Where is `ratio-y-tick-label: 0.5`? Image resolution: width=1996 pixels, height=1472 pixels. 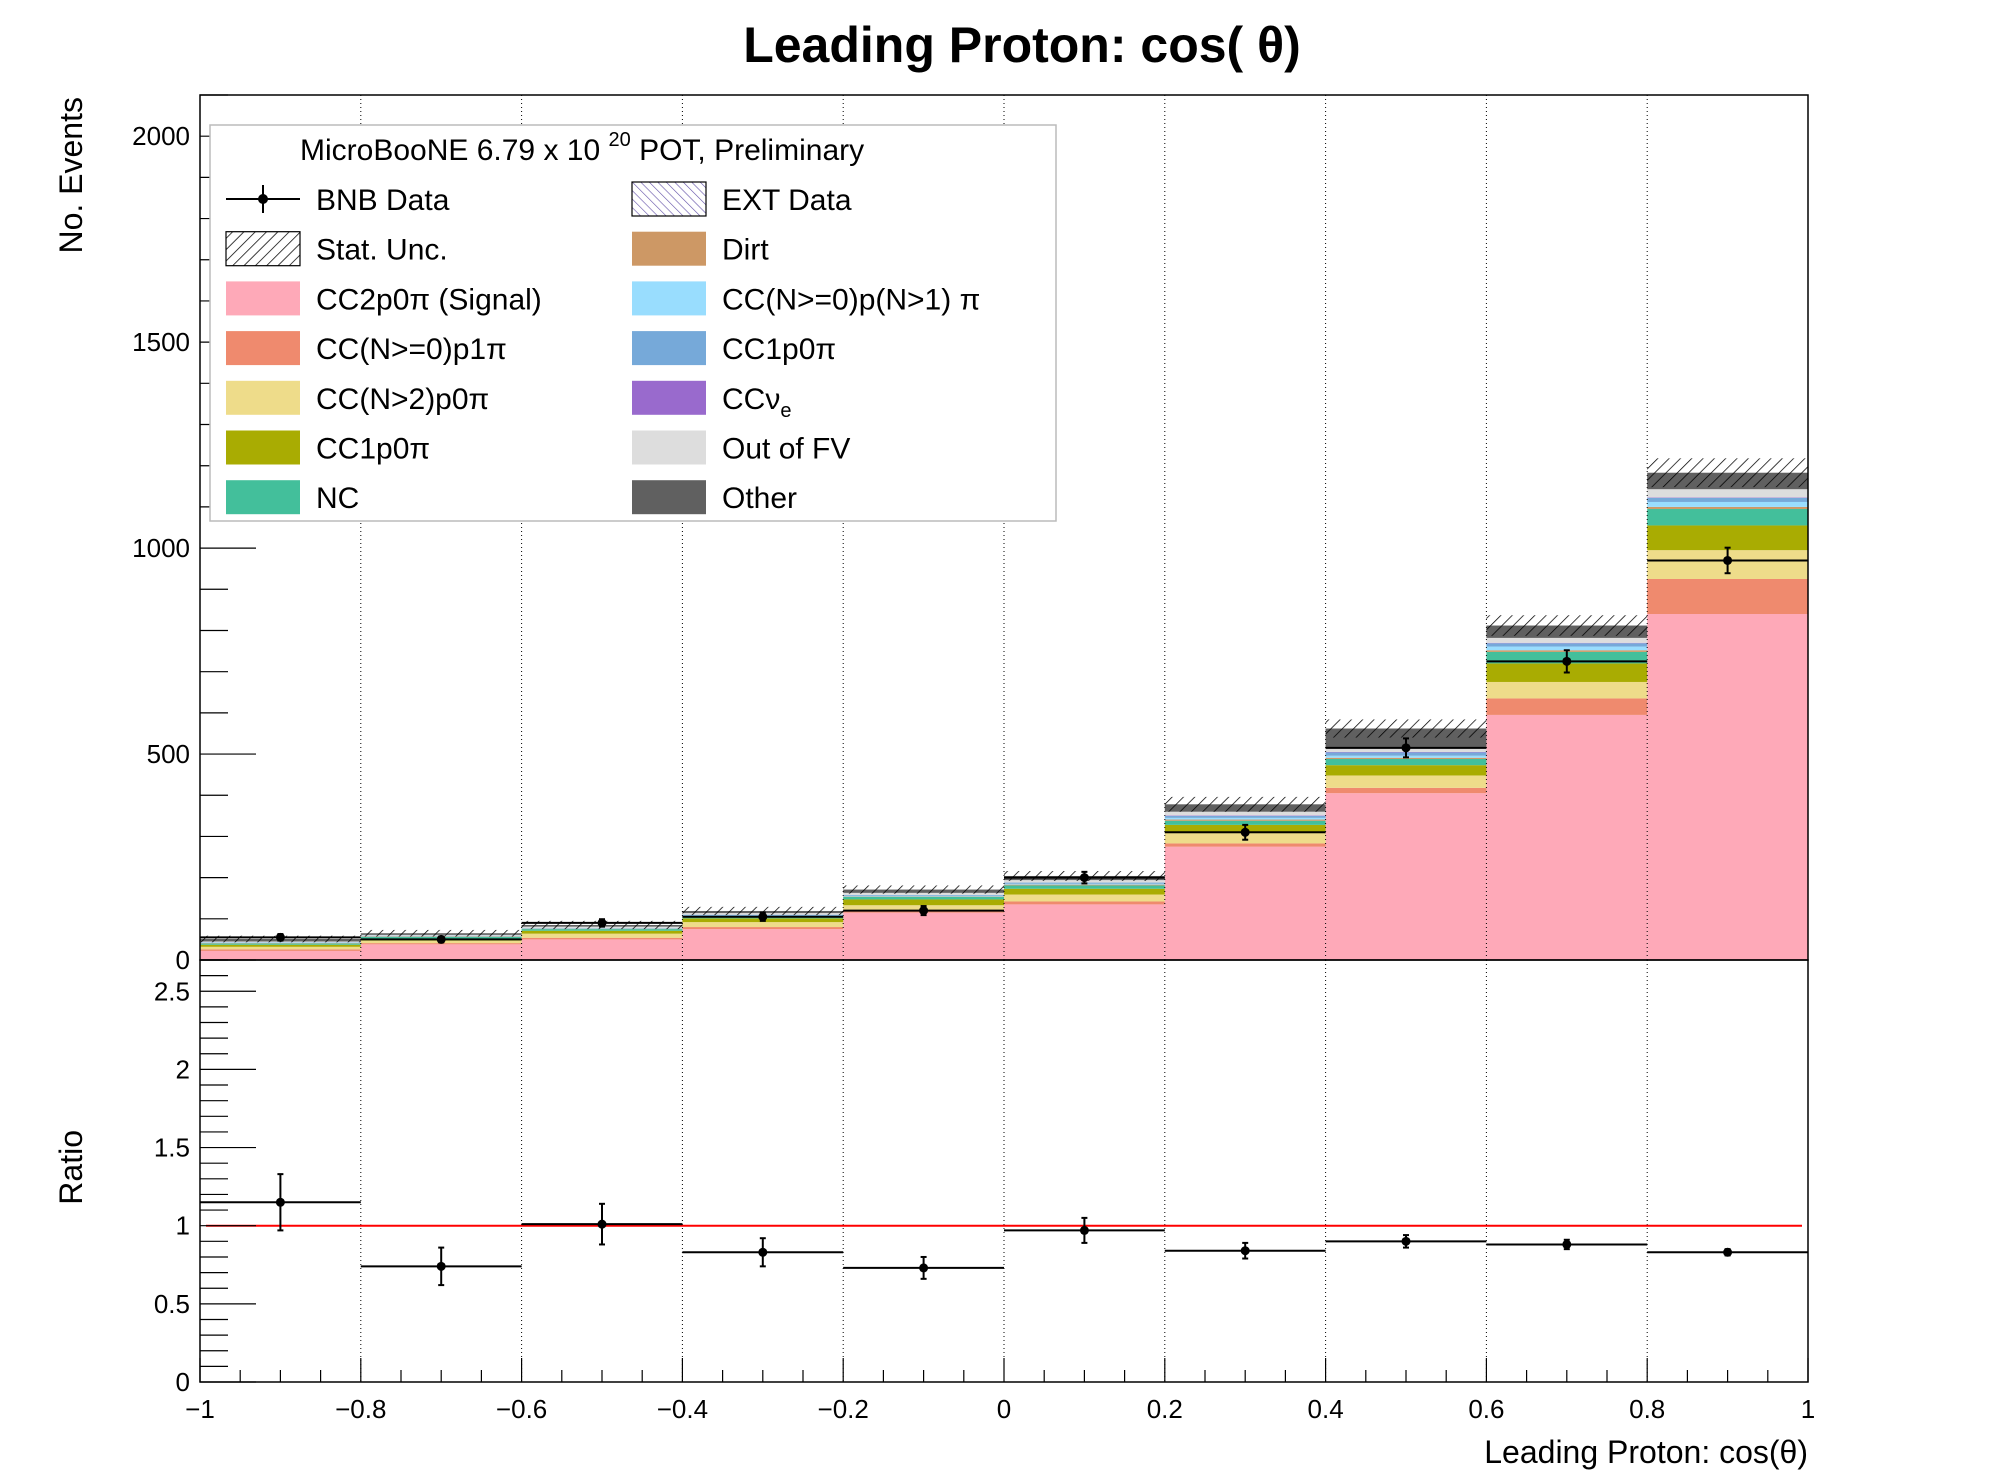 ratio-y-tick-label: 0.5 is located at coordinates (172, 1304).